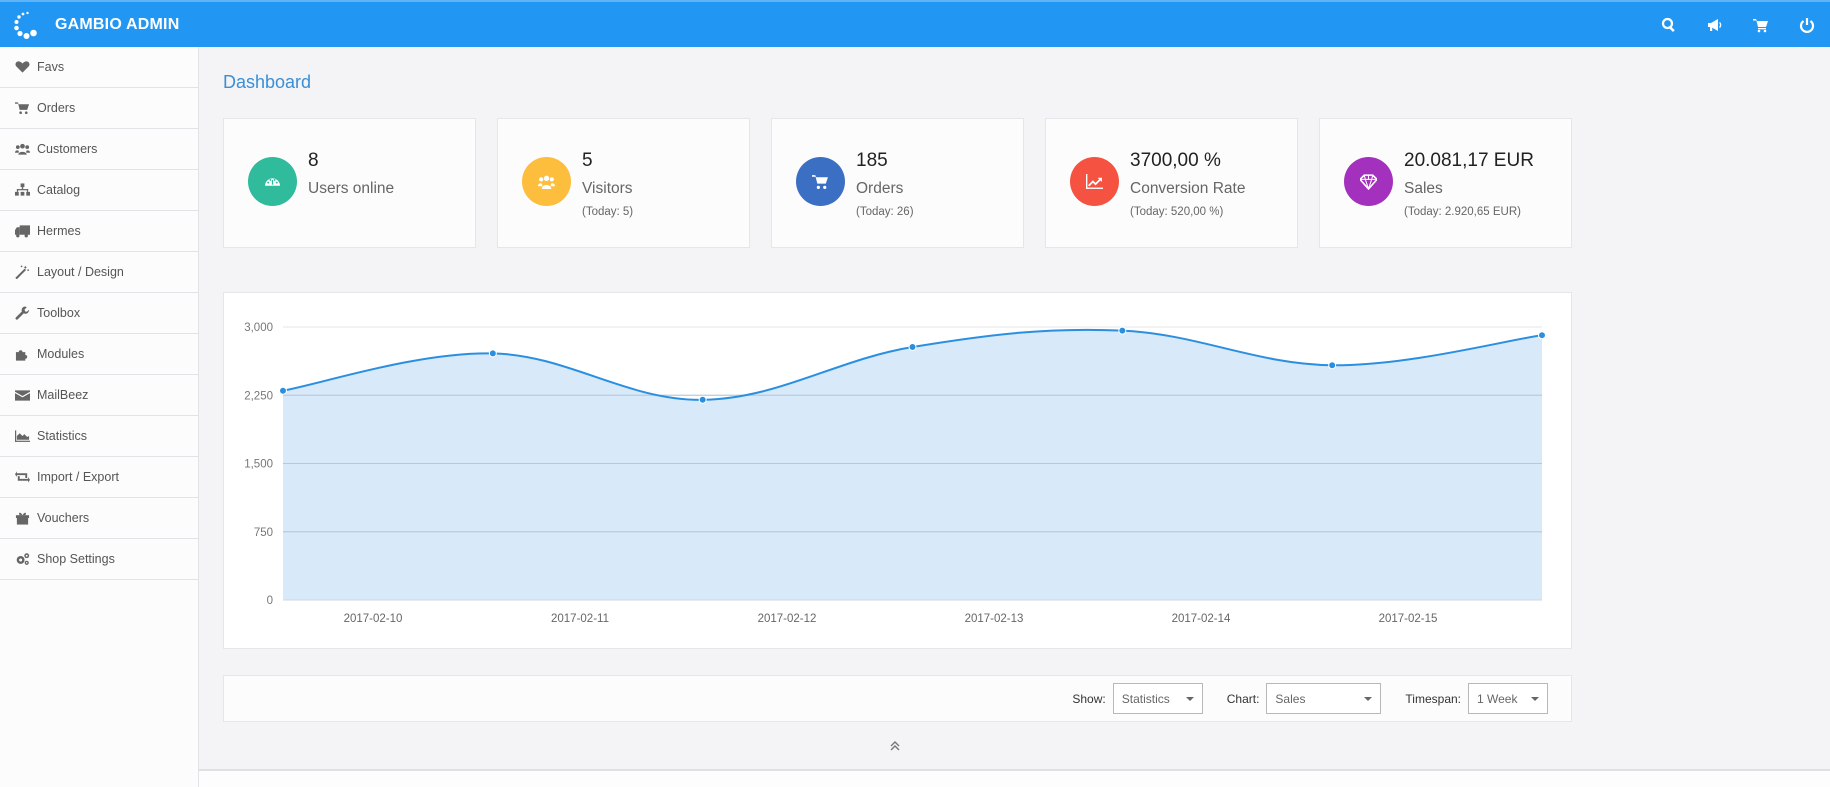 The image size is (1830, 787). Describe the element at coordinates (1243, 698) in the screenshot. I see `chart-label: Chart:` at that location.